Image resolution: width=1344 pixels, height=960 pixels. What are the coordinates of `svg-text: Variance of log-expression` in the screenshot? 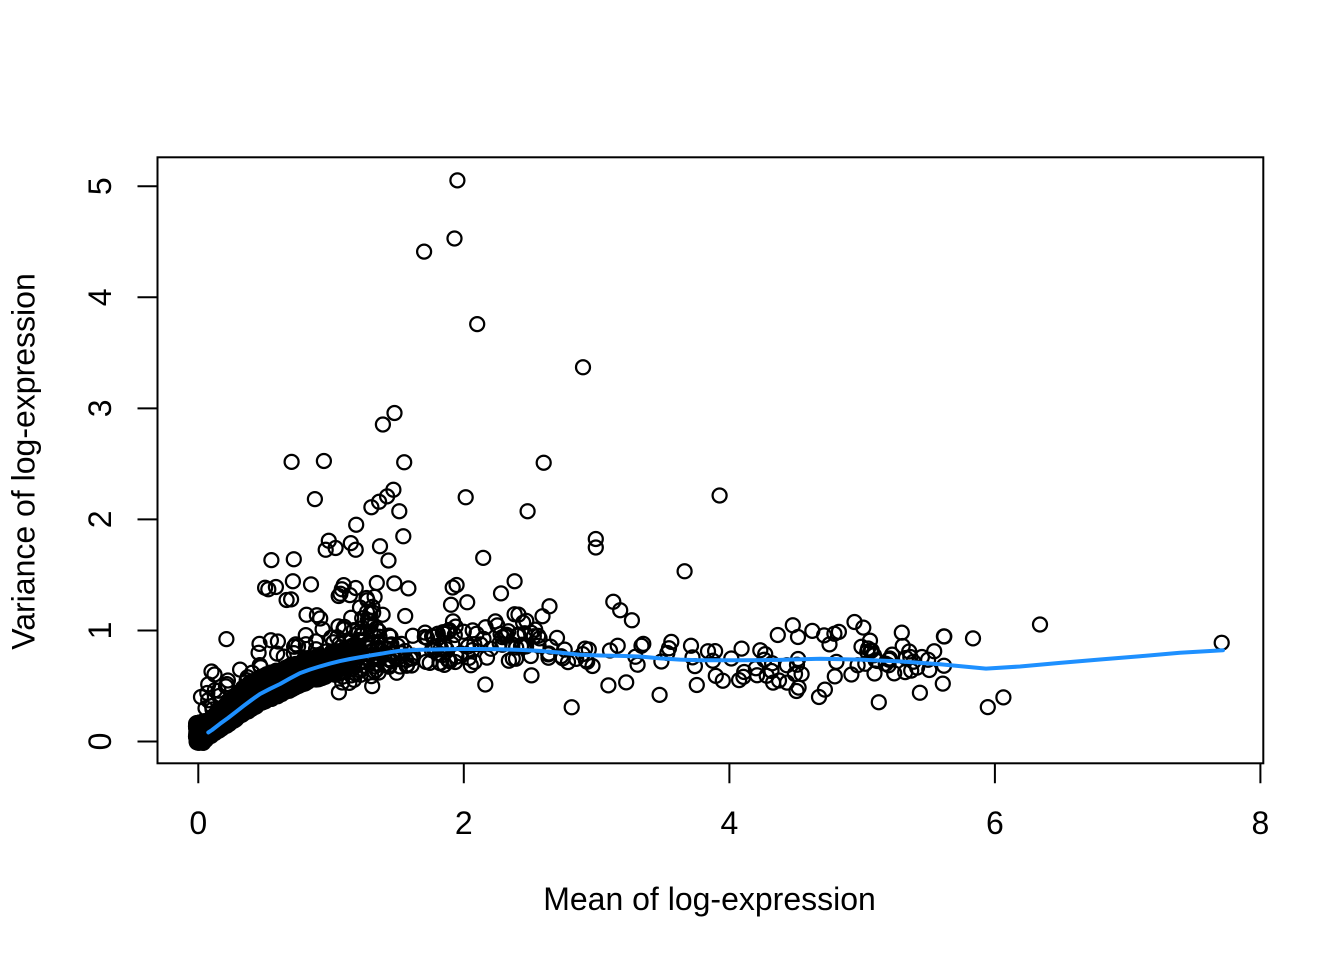 It's located at (24, 461).